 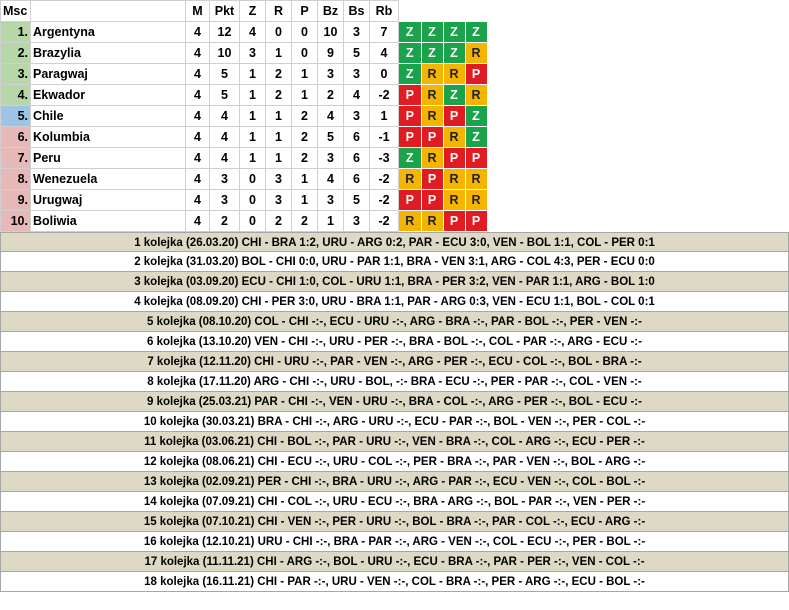 What do you see at coordinates (330, 32) in the screenshot?
I see `stat-bz: 10` at bounding box center [330, 32].